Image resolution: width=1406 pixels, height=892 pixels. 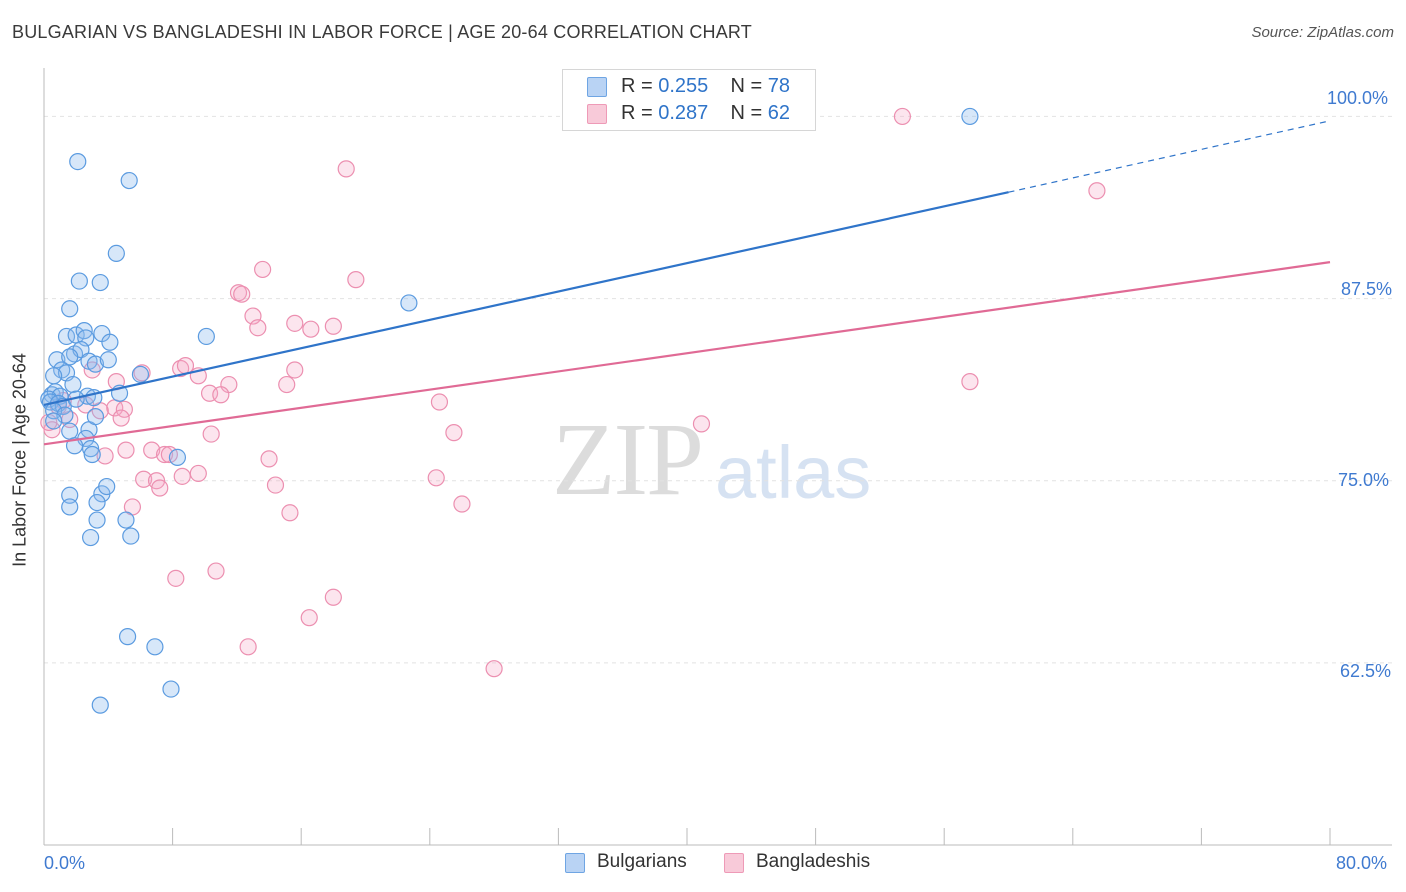 What do you see at coordinates (1364, 480) in the screenshot?
I see `y-tick-label-75: 75.0%` at bounding box center [1364, 480].